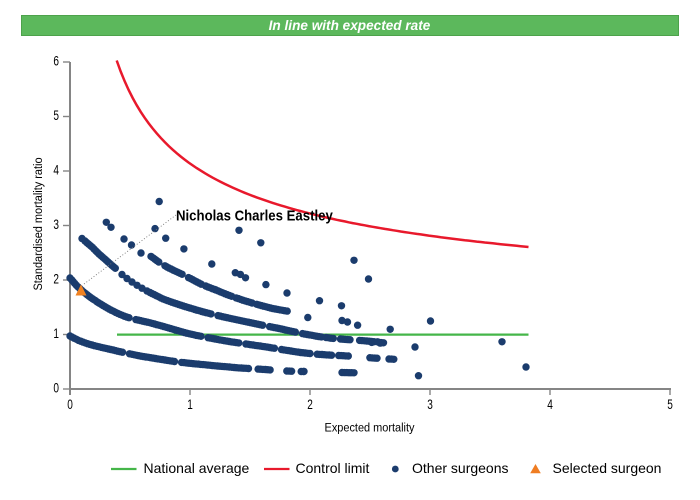 The width and height of the screenshot is (700, 500). I want to click on svg-text: Selected surgeon, so click(607, 468).